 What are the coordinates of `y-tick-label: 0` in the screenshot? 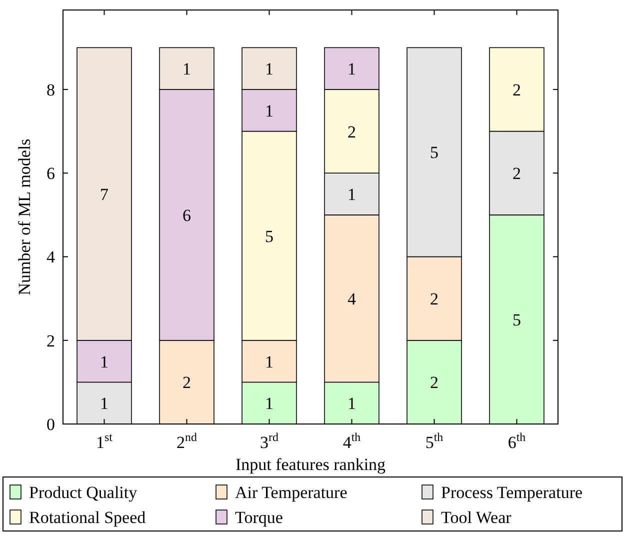 It's located at (50, 424).